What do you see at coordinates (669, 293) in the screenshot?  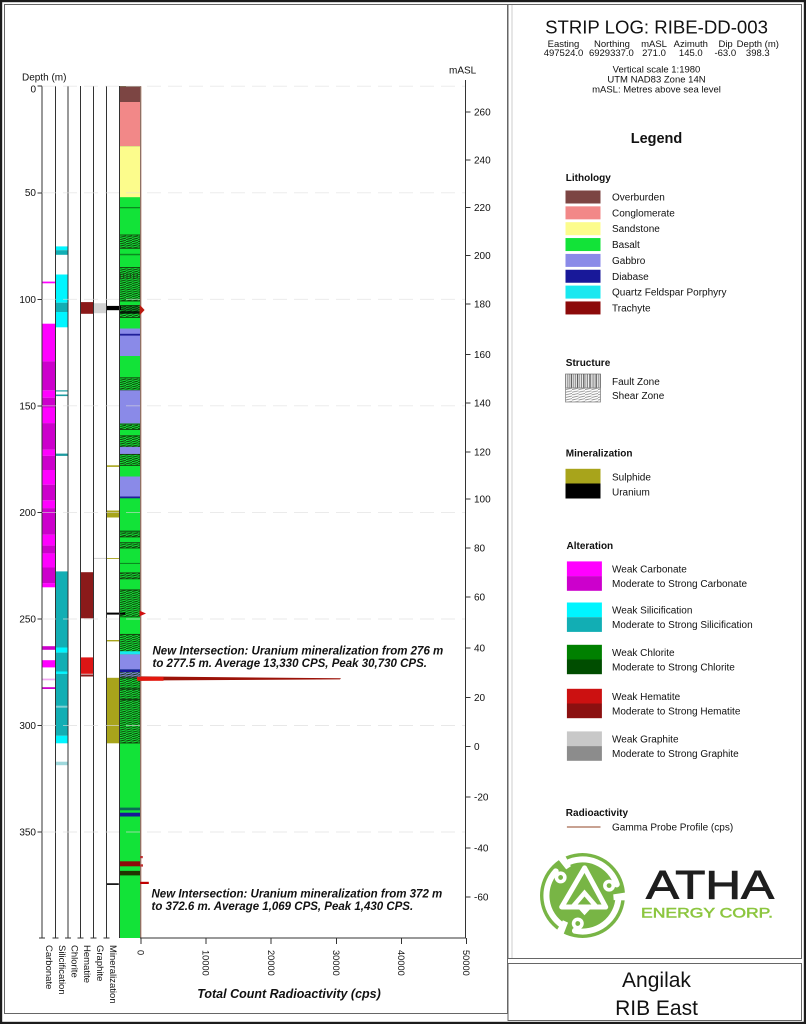 I see `svg-text: Quartz Feldspar Porphyry` at bounding box center [669, 293].